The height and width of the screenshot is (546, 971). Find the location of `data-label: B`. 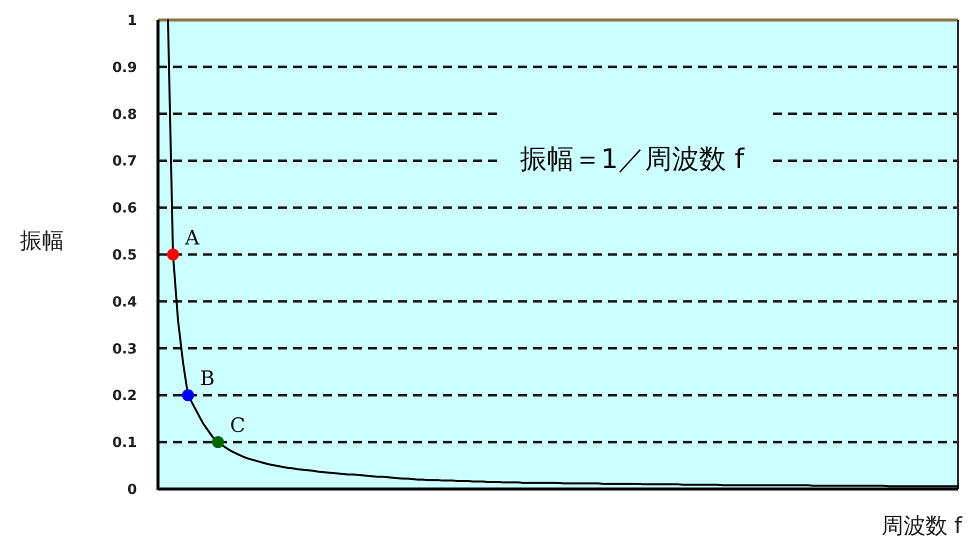

data-label: B is located at coordinates (207, 378).